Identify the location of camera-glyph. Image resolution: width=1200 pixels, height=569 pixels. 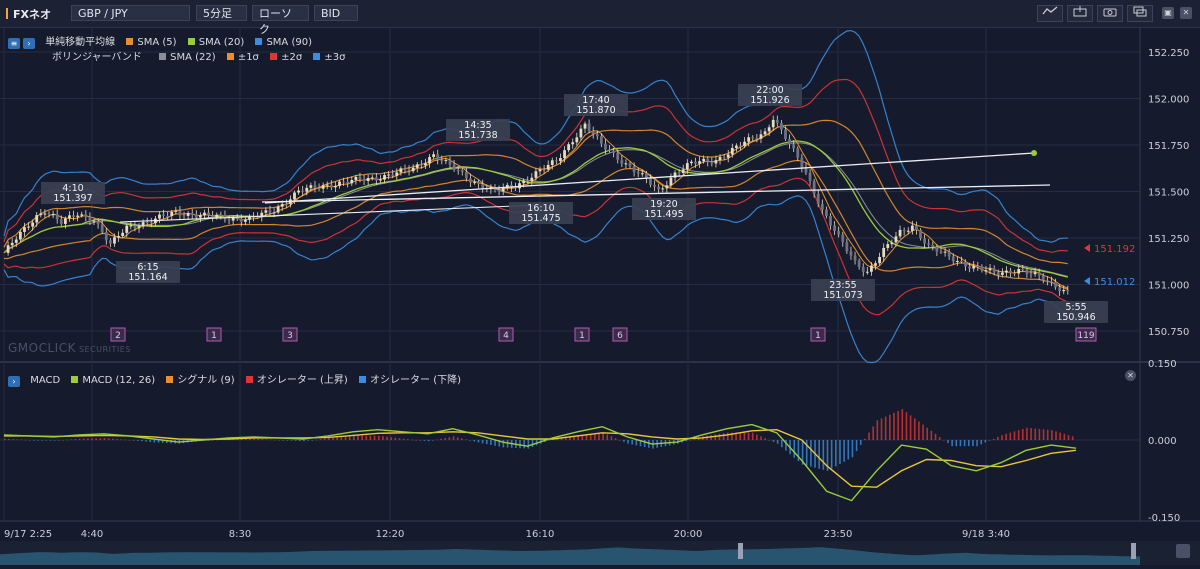
(1110, 12).